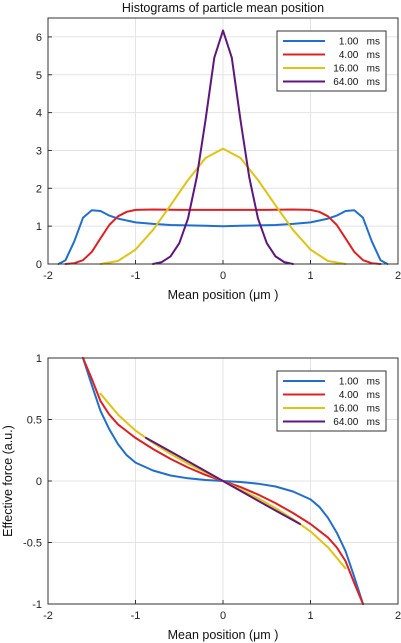  Describe the element at coordinates (8, 481) in the screenshot. I see `chart1-y-axis-label: Effective force (a.u.)` at that location.